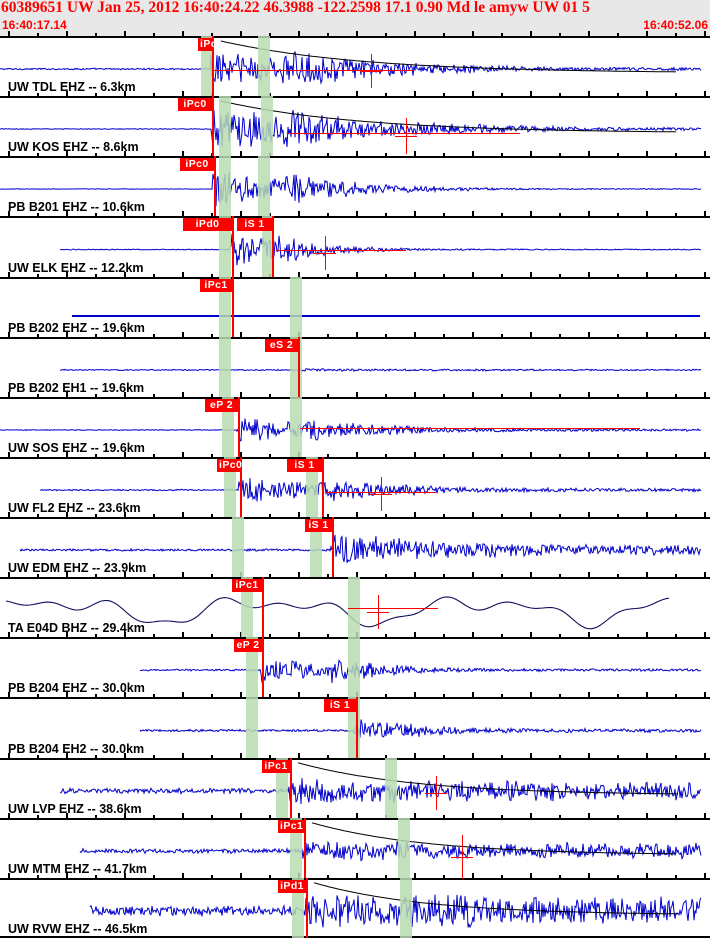 Image resolution: width=710 pixels, height=938 pixels. I want to click on trace-row: iPc1 PB B202 EHZ -- 19.6km, so click(355, 304).